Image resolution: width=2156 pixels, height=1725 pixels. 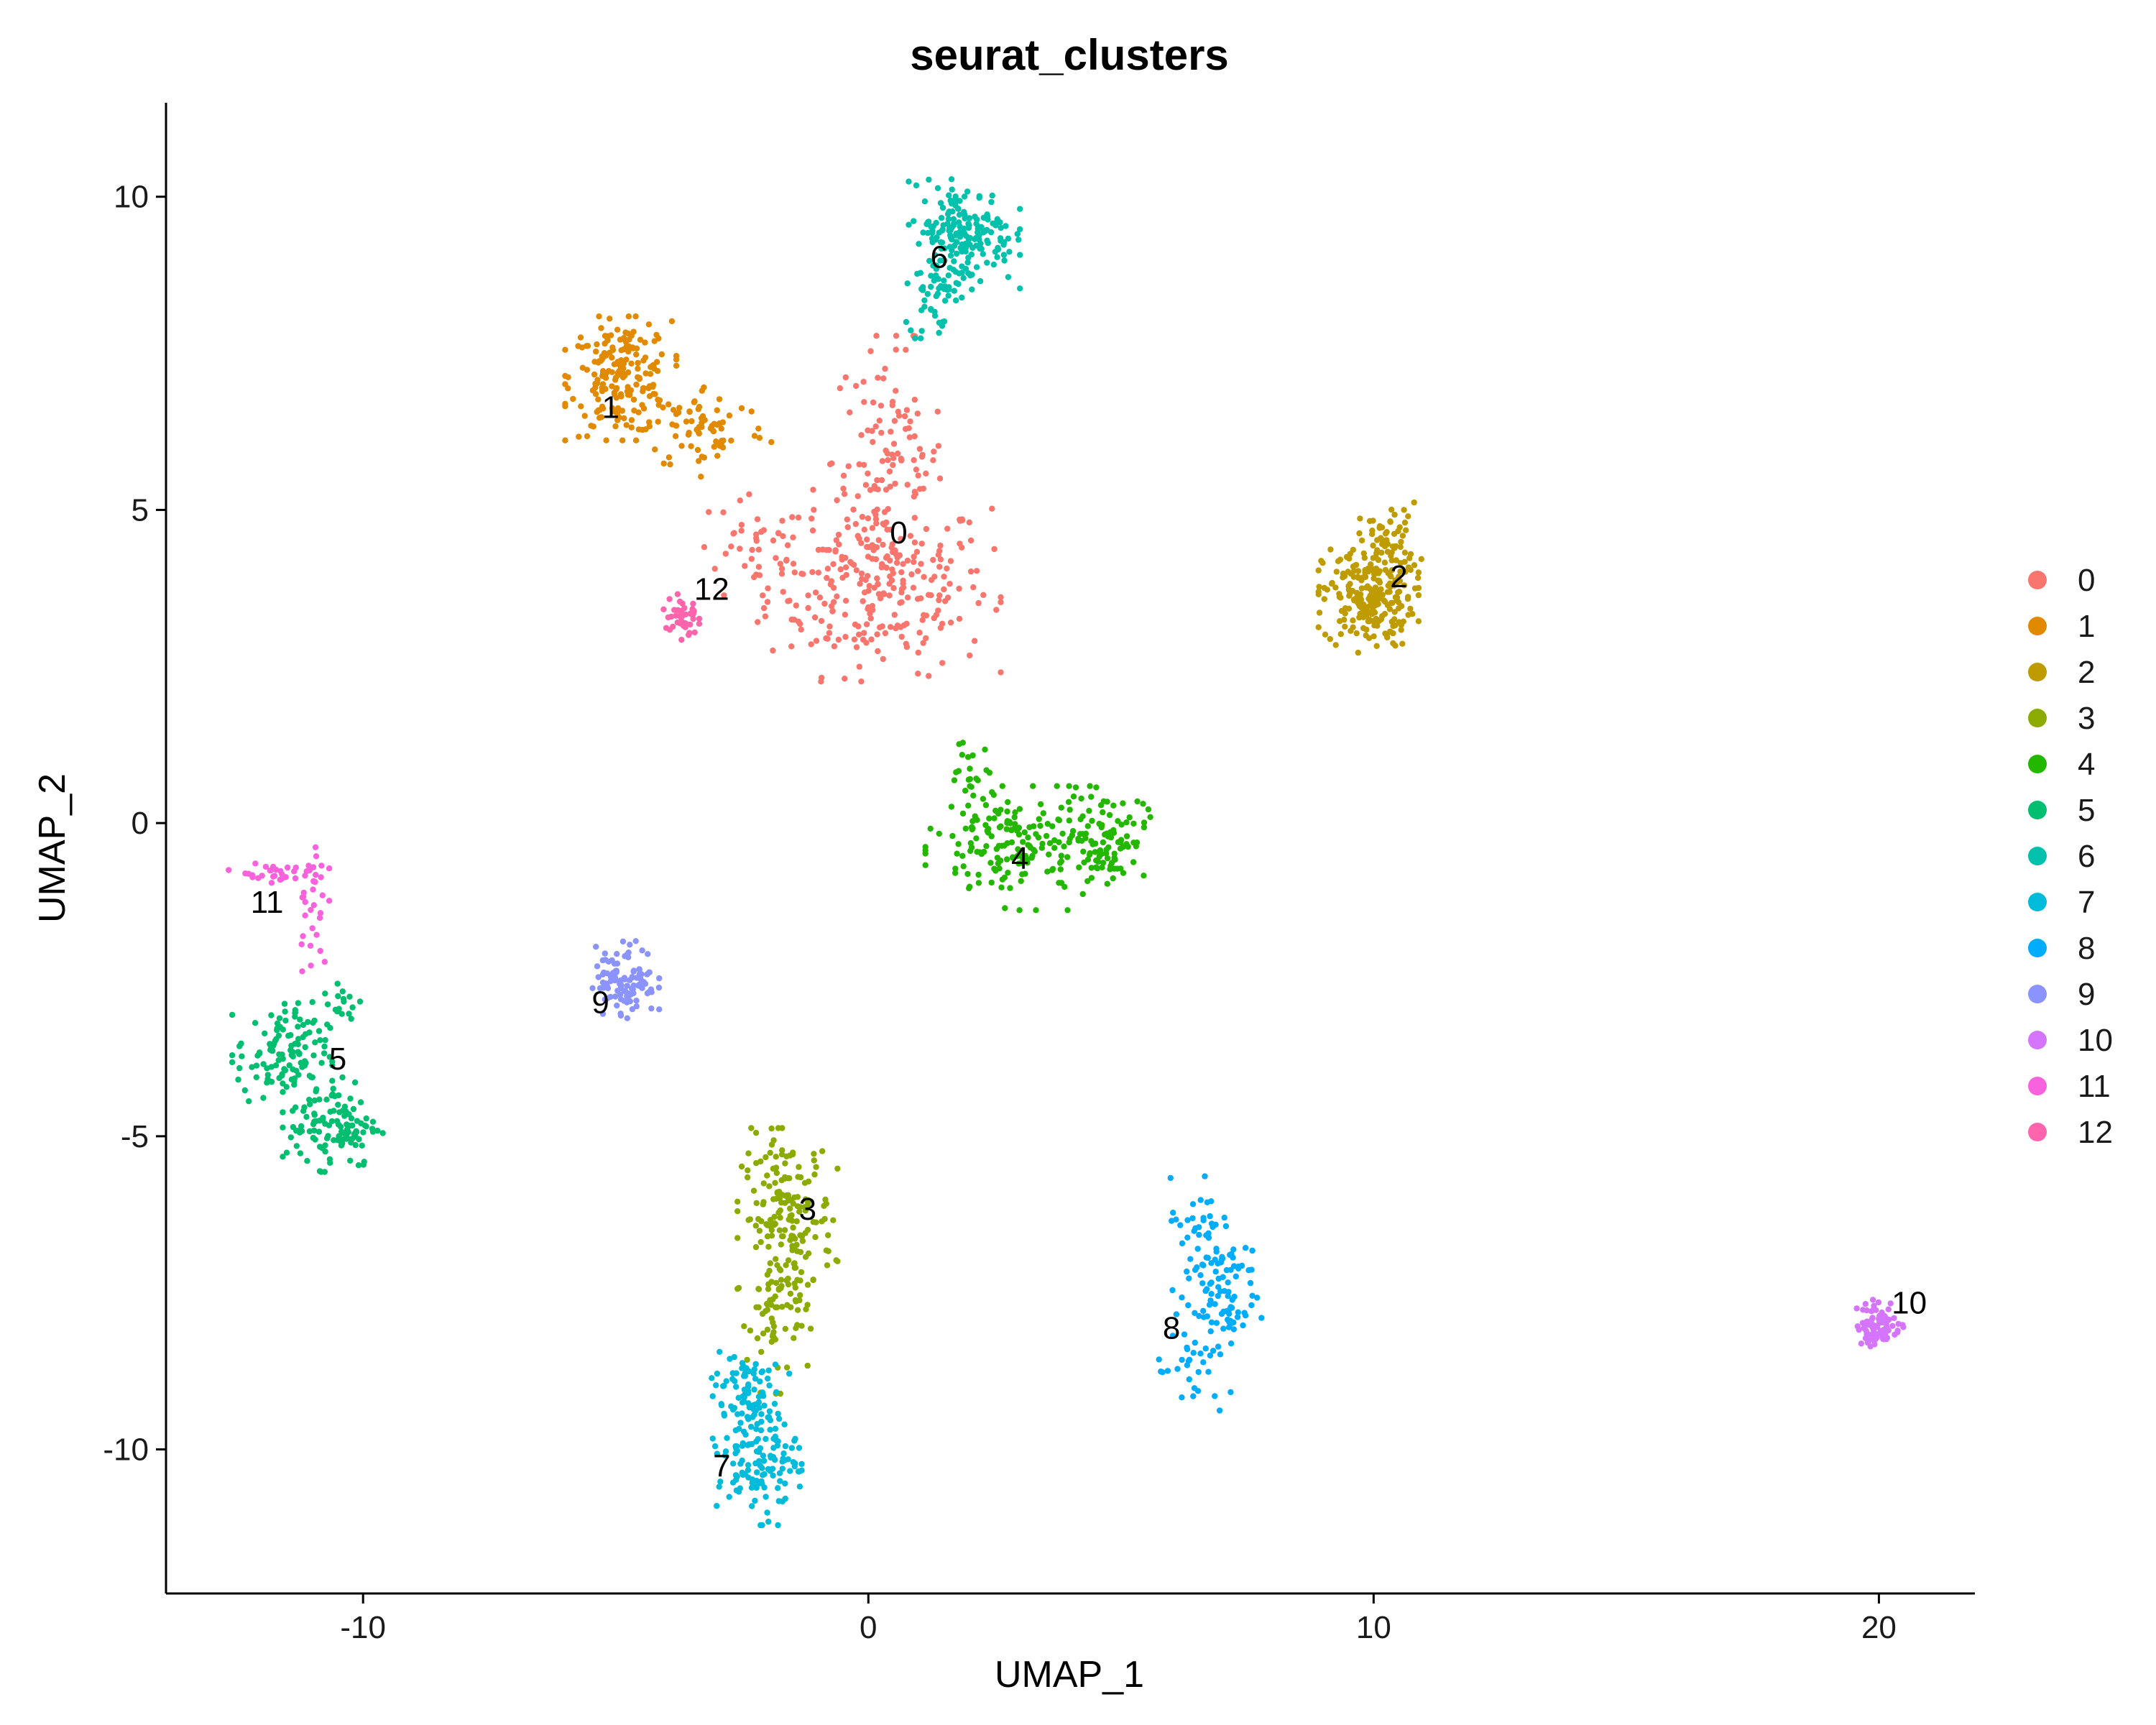 I want to click on legend-label-1: 1, so click(x=2086, y=626).